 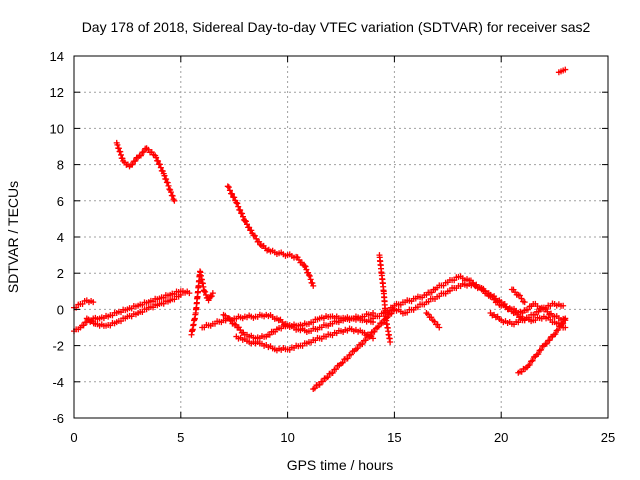 I want to click on series-arc-r, so click(x=562, y=71).